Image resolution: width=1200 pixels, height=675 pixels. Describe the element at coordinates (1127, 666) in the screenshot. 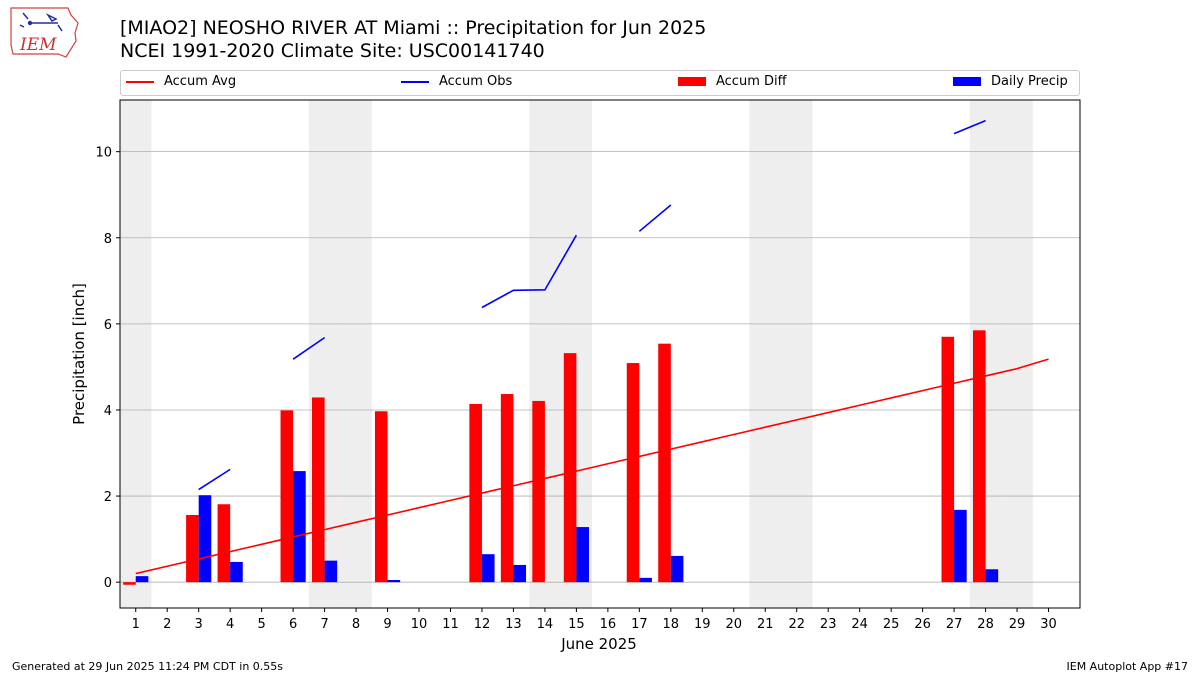

I see `footer-app-text: IEM Autoplot App #17` at that location.